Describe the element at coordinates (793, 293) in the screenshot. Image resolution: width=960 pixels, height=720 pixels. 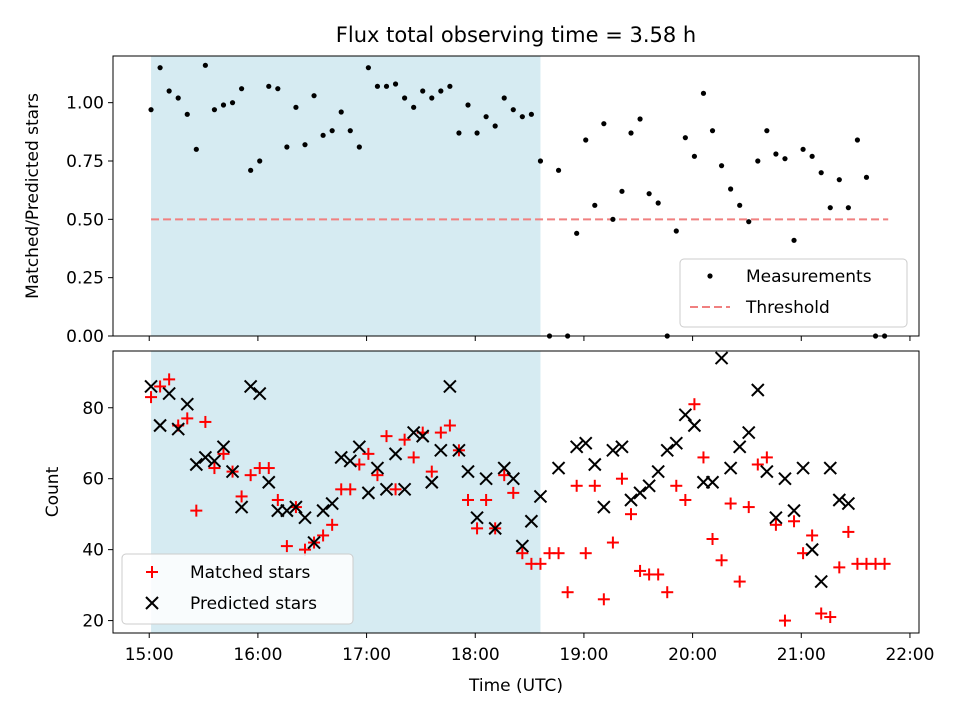
I see `top-legend-box` at that location.